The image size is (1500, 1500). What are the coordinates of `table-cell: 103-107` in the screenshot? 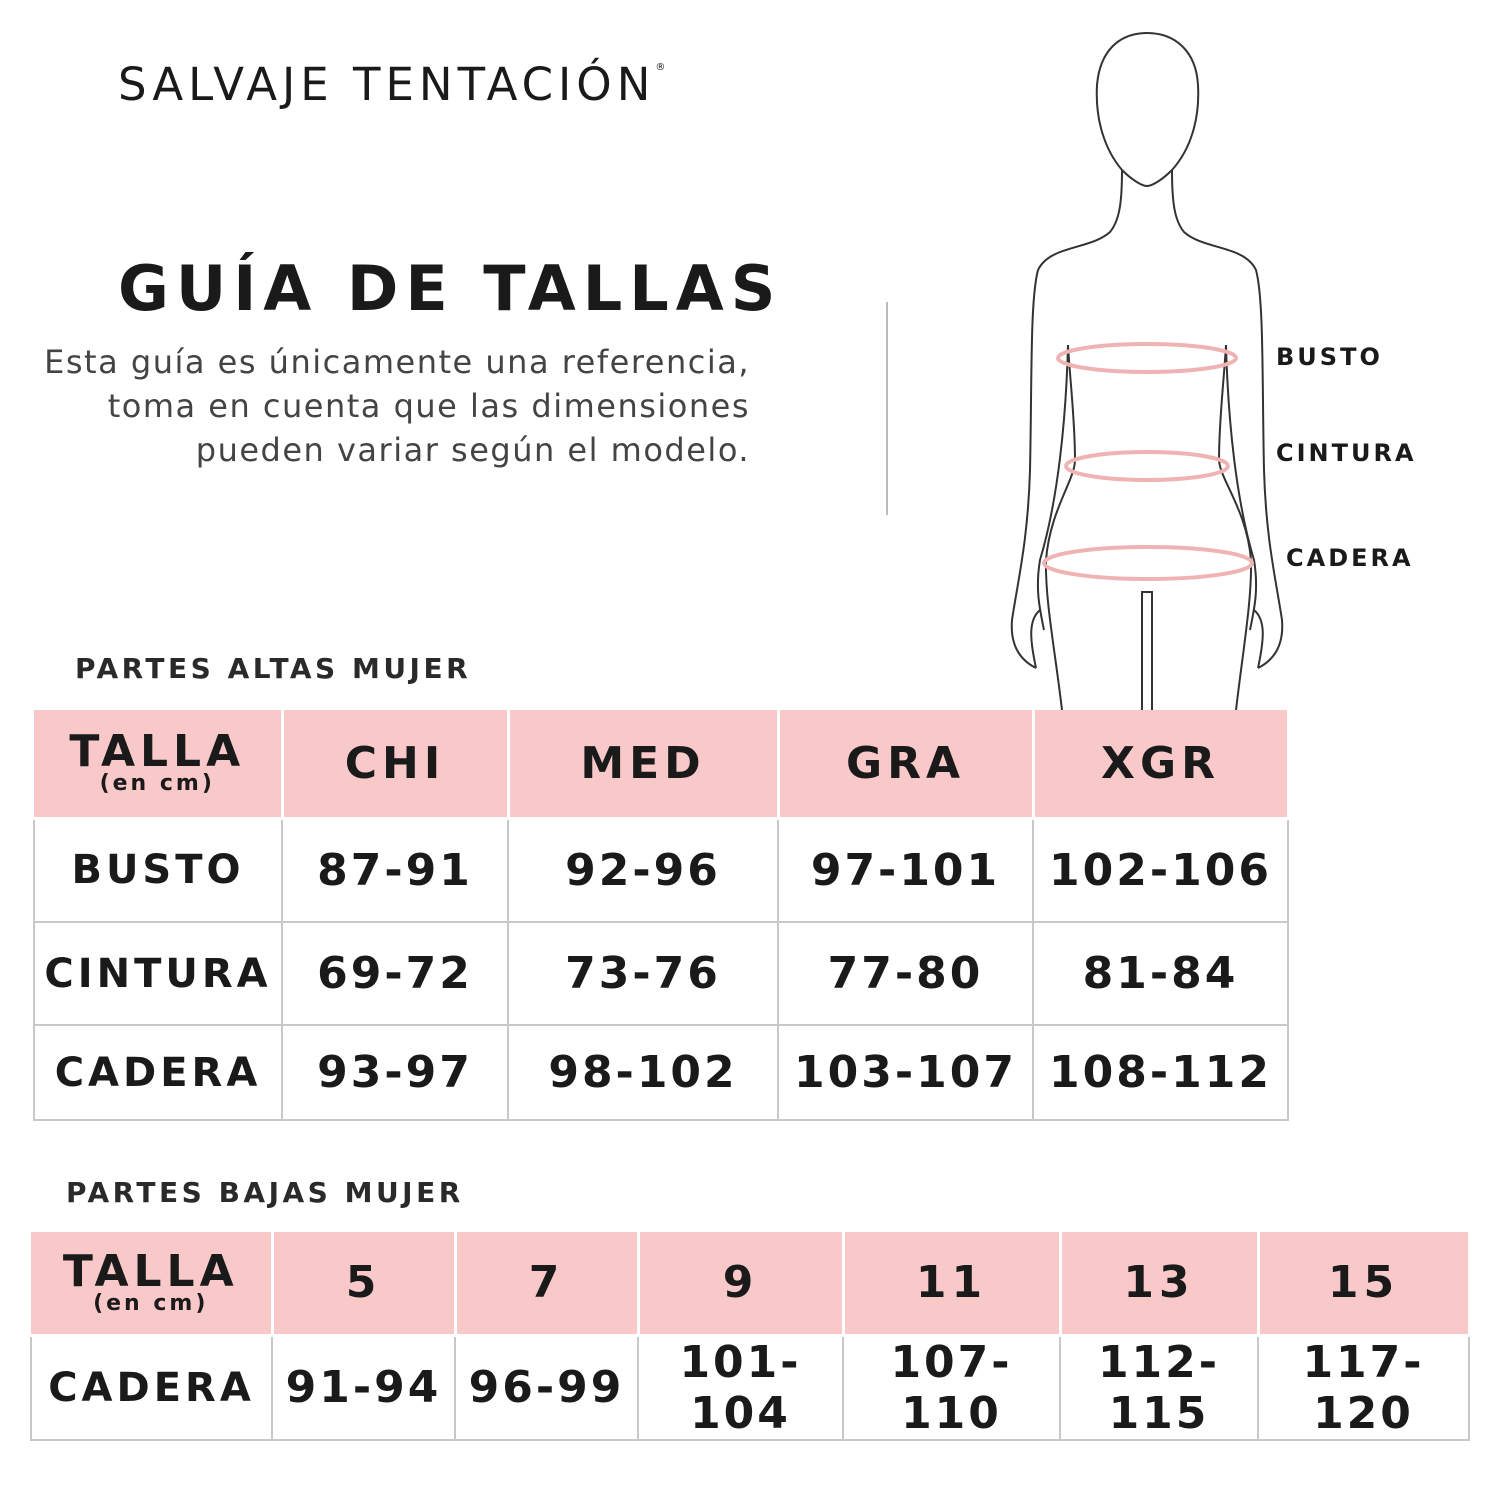 It's located at (905, 1072).